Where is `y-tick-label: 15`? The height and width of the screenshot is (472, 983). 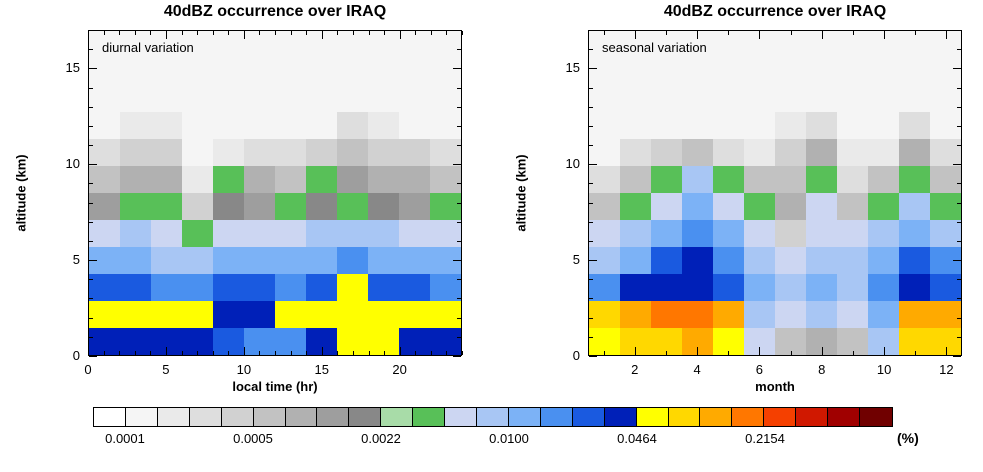 y-tick-label: 15 is located at coordinates (572, 68).